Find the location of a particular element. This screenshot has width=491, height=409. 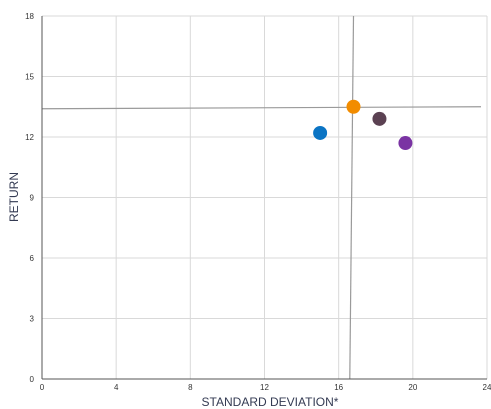

x-tick-labels: 0 4 8 12 16 20 24 is located at coordinates (265, 387).